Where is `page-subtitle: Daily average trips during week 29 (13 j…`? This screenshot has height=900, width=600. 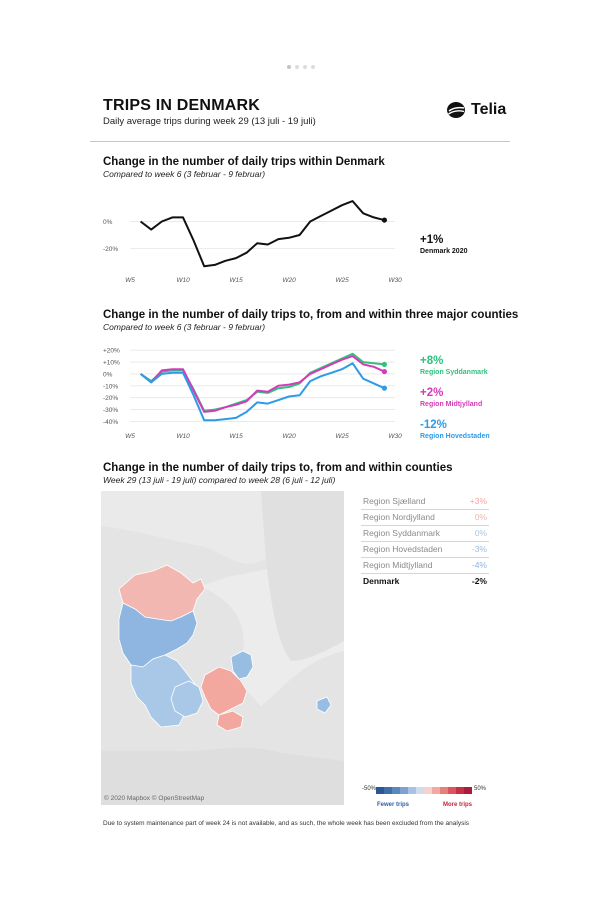
page-subtitle: Daily average trips during week 29 (13 j… is located at coordinates (209, 121).